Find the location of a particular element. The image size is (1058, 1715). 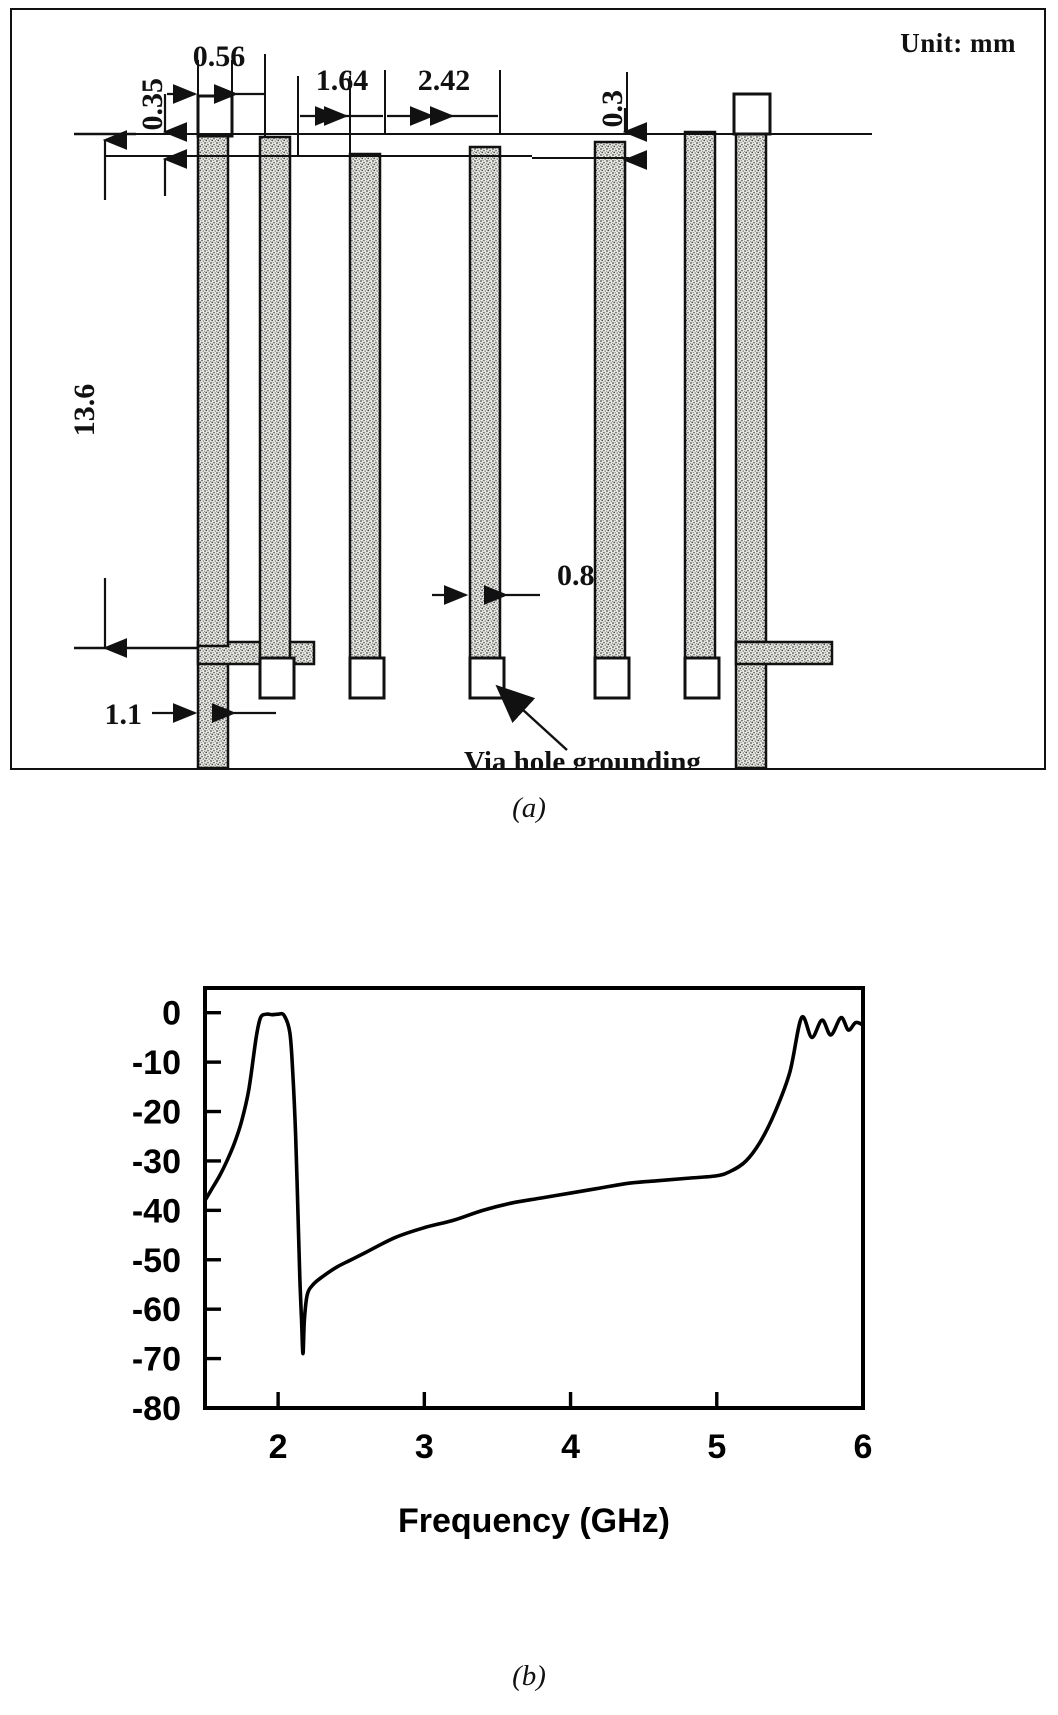

unit-label: Unit: mm is located at coordinates (958, 43).